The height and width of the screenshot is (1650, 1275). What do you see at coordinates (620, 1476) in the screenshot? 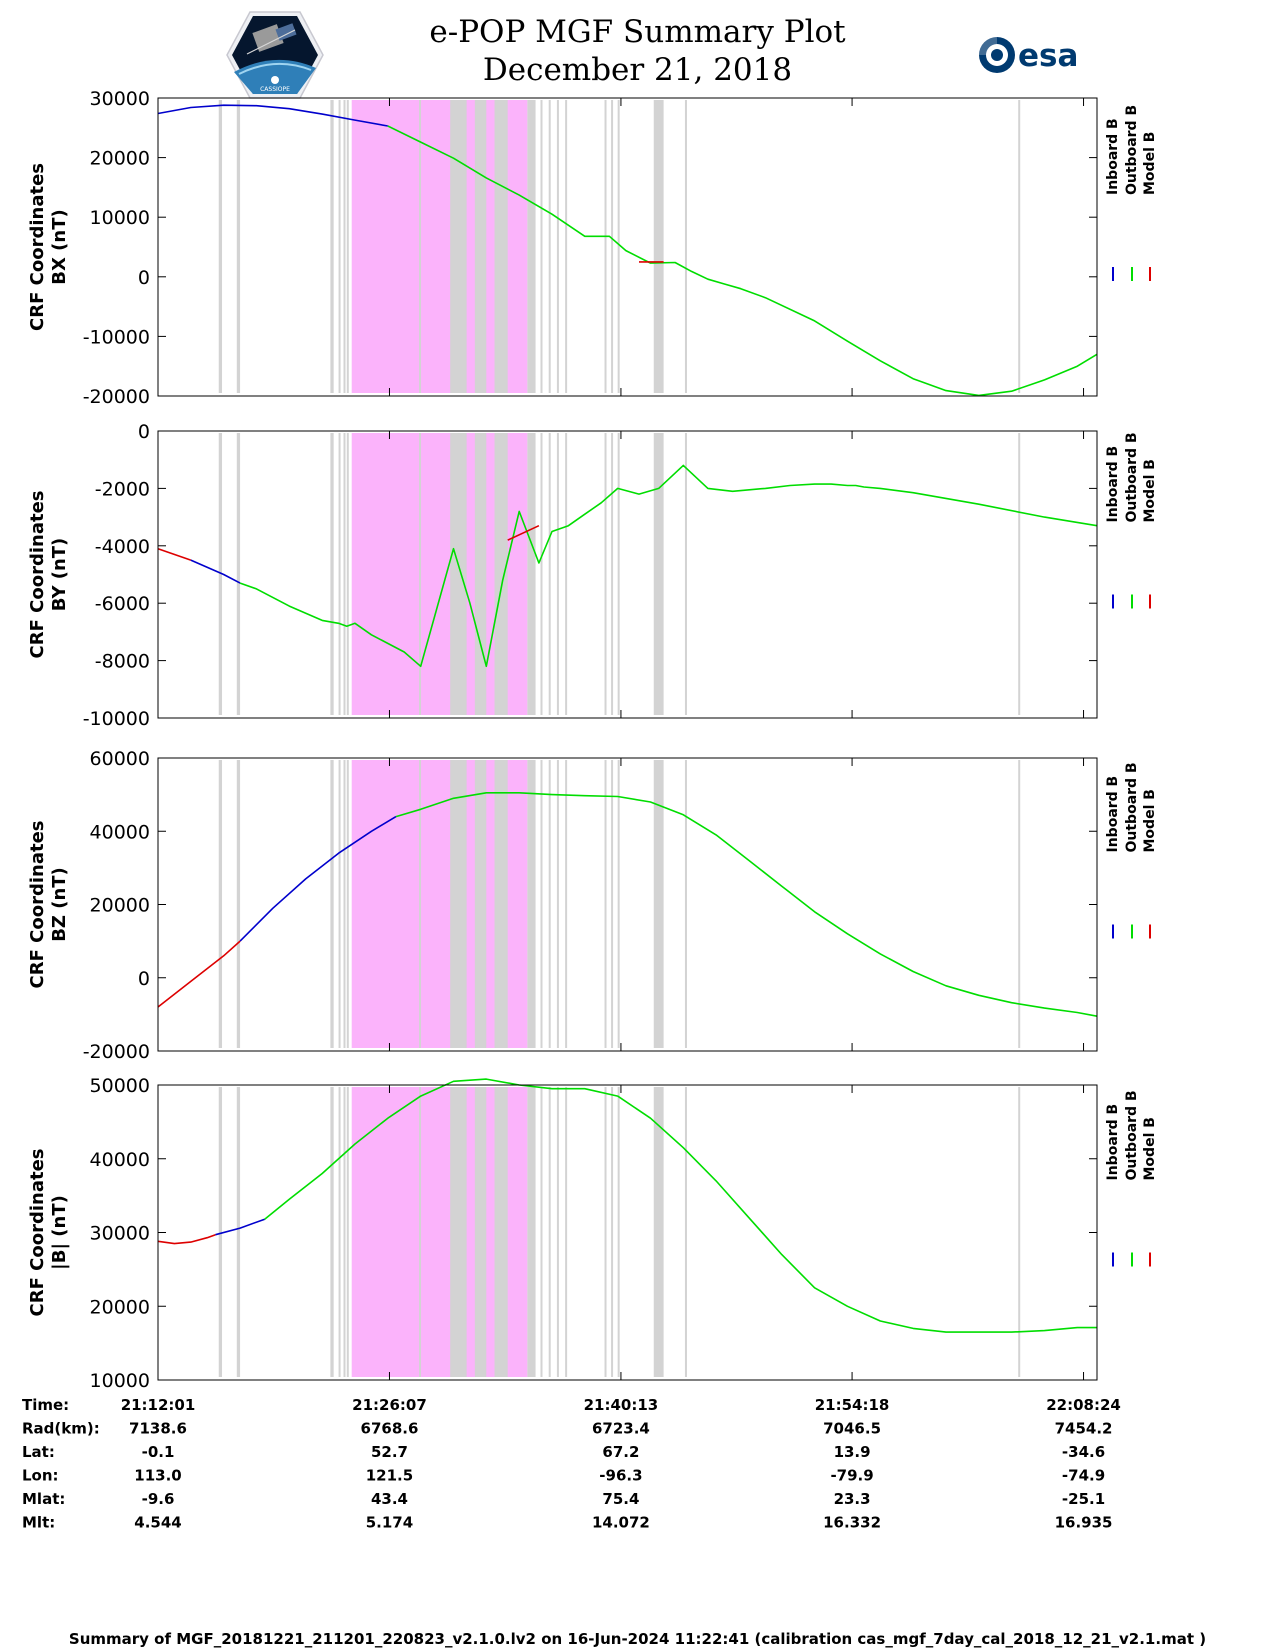
I see `ephemeris-value: -96.3` at bounding box center [620, 1476].